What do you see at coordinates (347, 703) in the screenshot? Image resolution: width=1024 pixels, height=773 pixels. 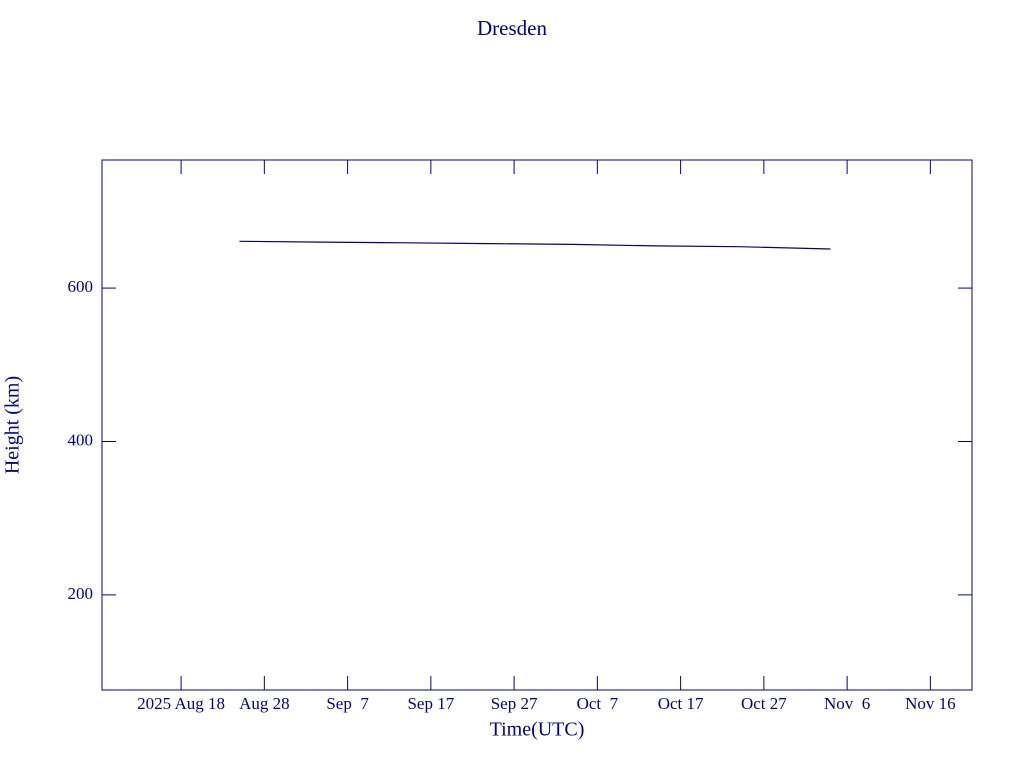 I see `x-tick-label: Sep 7` at bounding box center [347, 703].